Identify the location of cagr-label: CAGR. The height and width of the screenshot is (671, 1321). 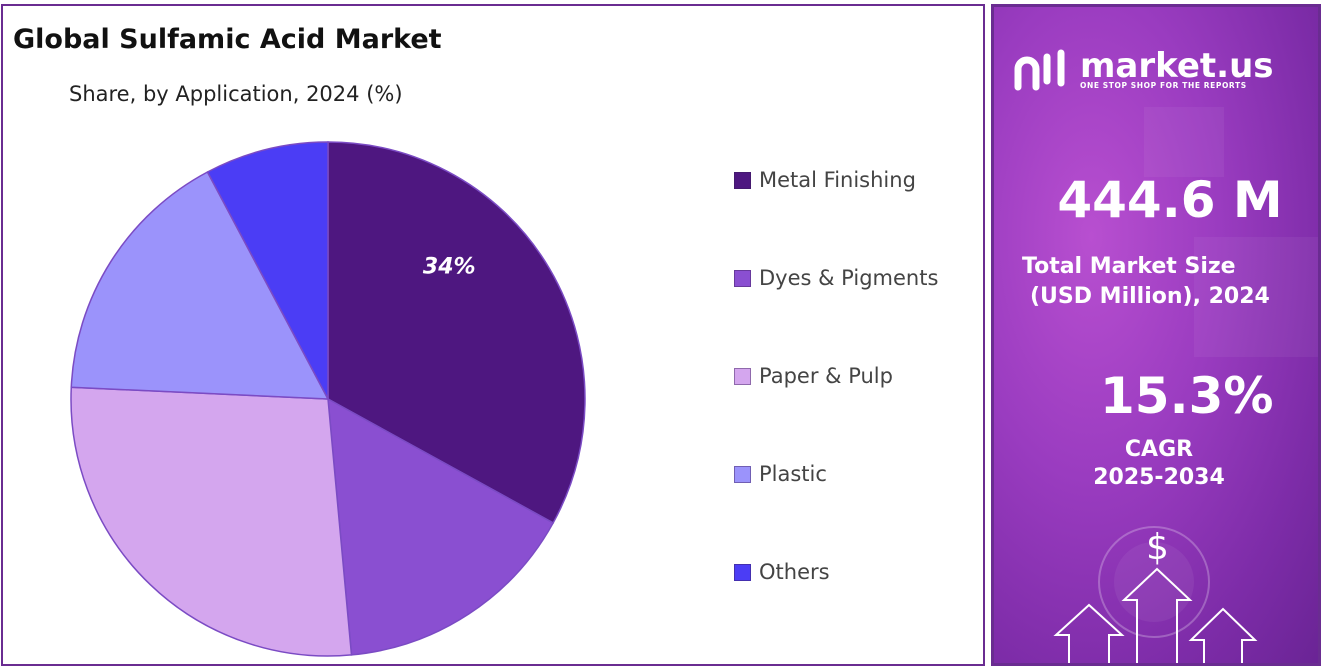
(1159, 449).